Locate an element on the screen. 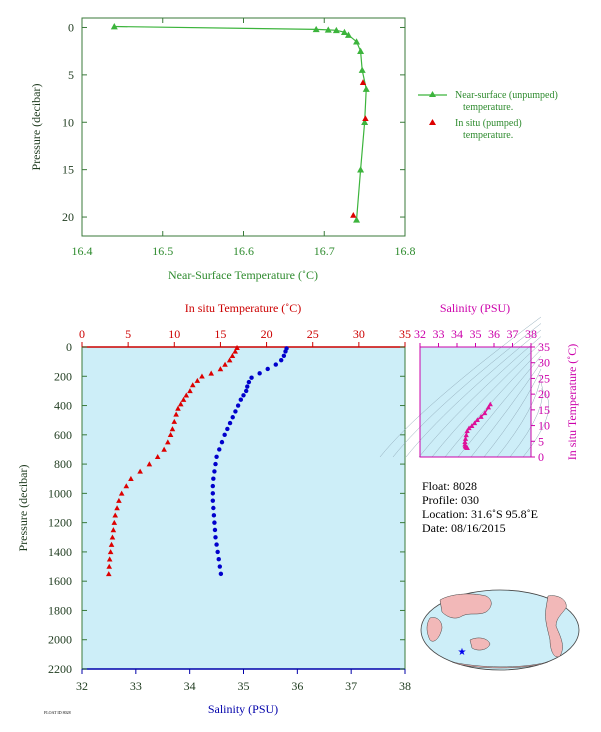 This screenshot has width=601, height=732. salinity-bottom-tick-label: 36 is located at coordinates (297, 686).